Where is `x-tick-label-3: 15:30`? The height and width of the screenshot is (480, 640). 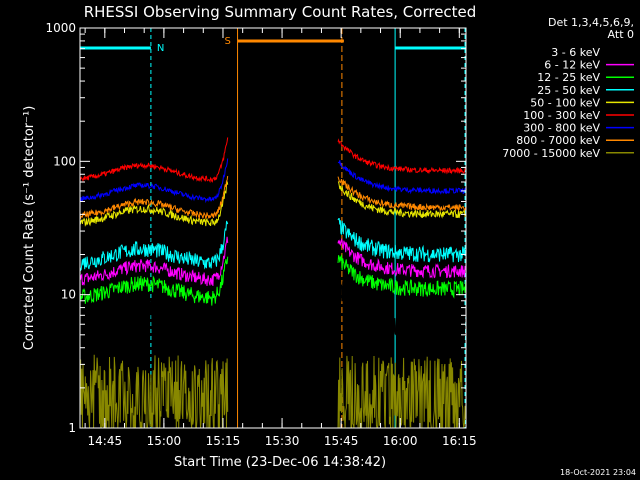 x-tick-label-3: 15:30 is located at coordinates (282, 441).